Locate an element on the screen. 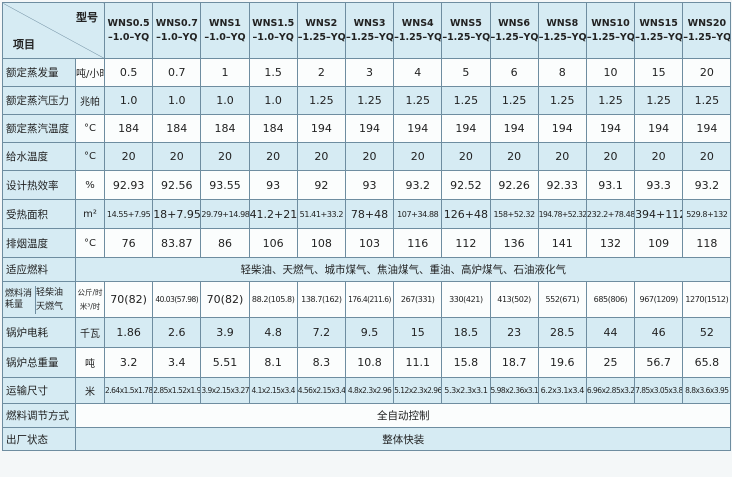  model-name: WNS1 is located at coordinates (225, 23).